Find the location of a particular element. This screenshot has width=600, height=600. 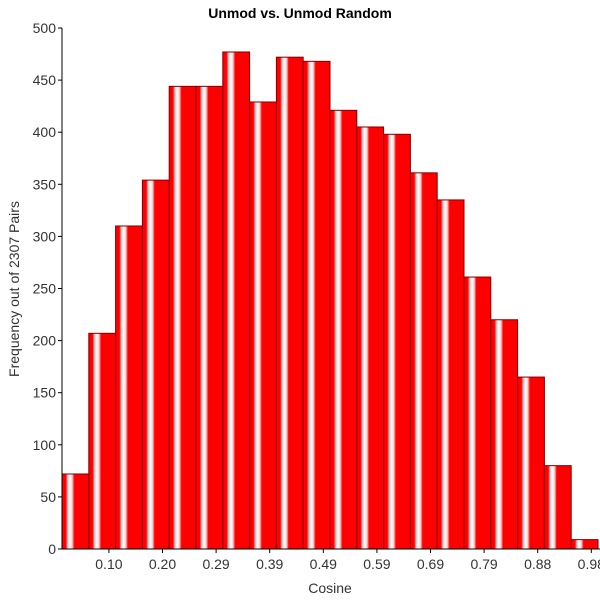

y-tick-label: 250 is located at coordinates (45, 289).